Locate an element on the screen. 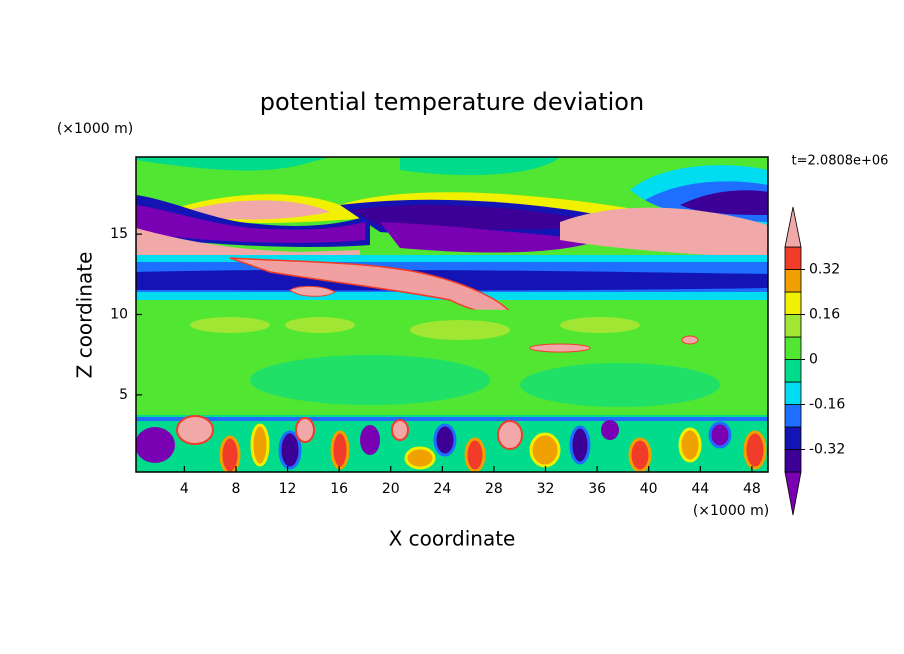 The image size is (904, 654). y-tick-label: 5 is located at coordinates (123, 395).